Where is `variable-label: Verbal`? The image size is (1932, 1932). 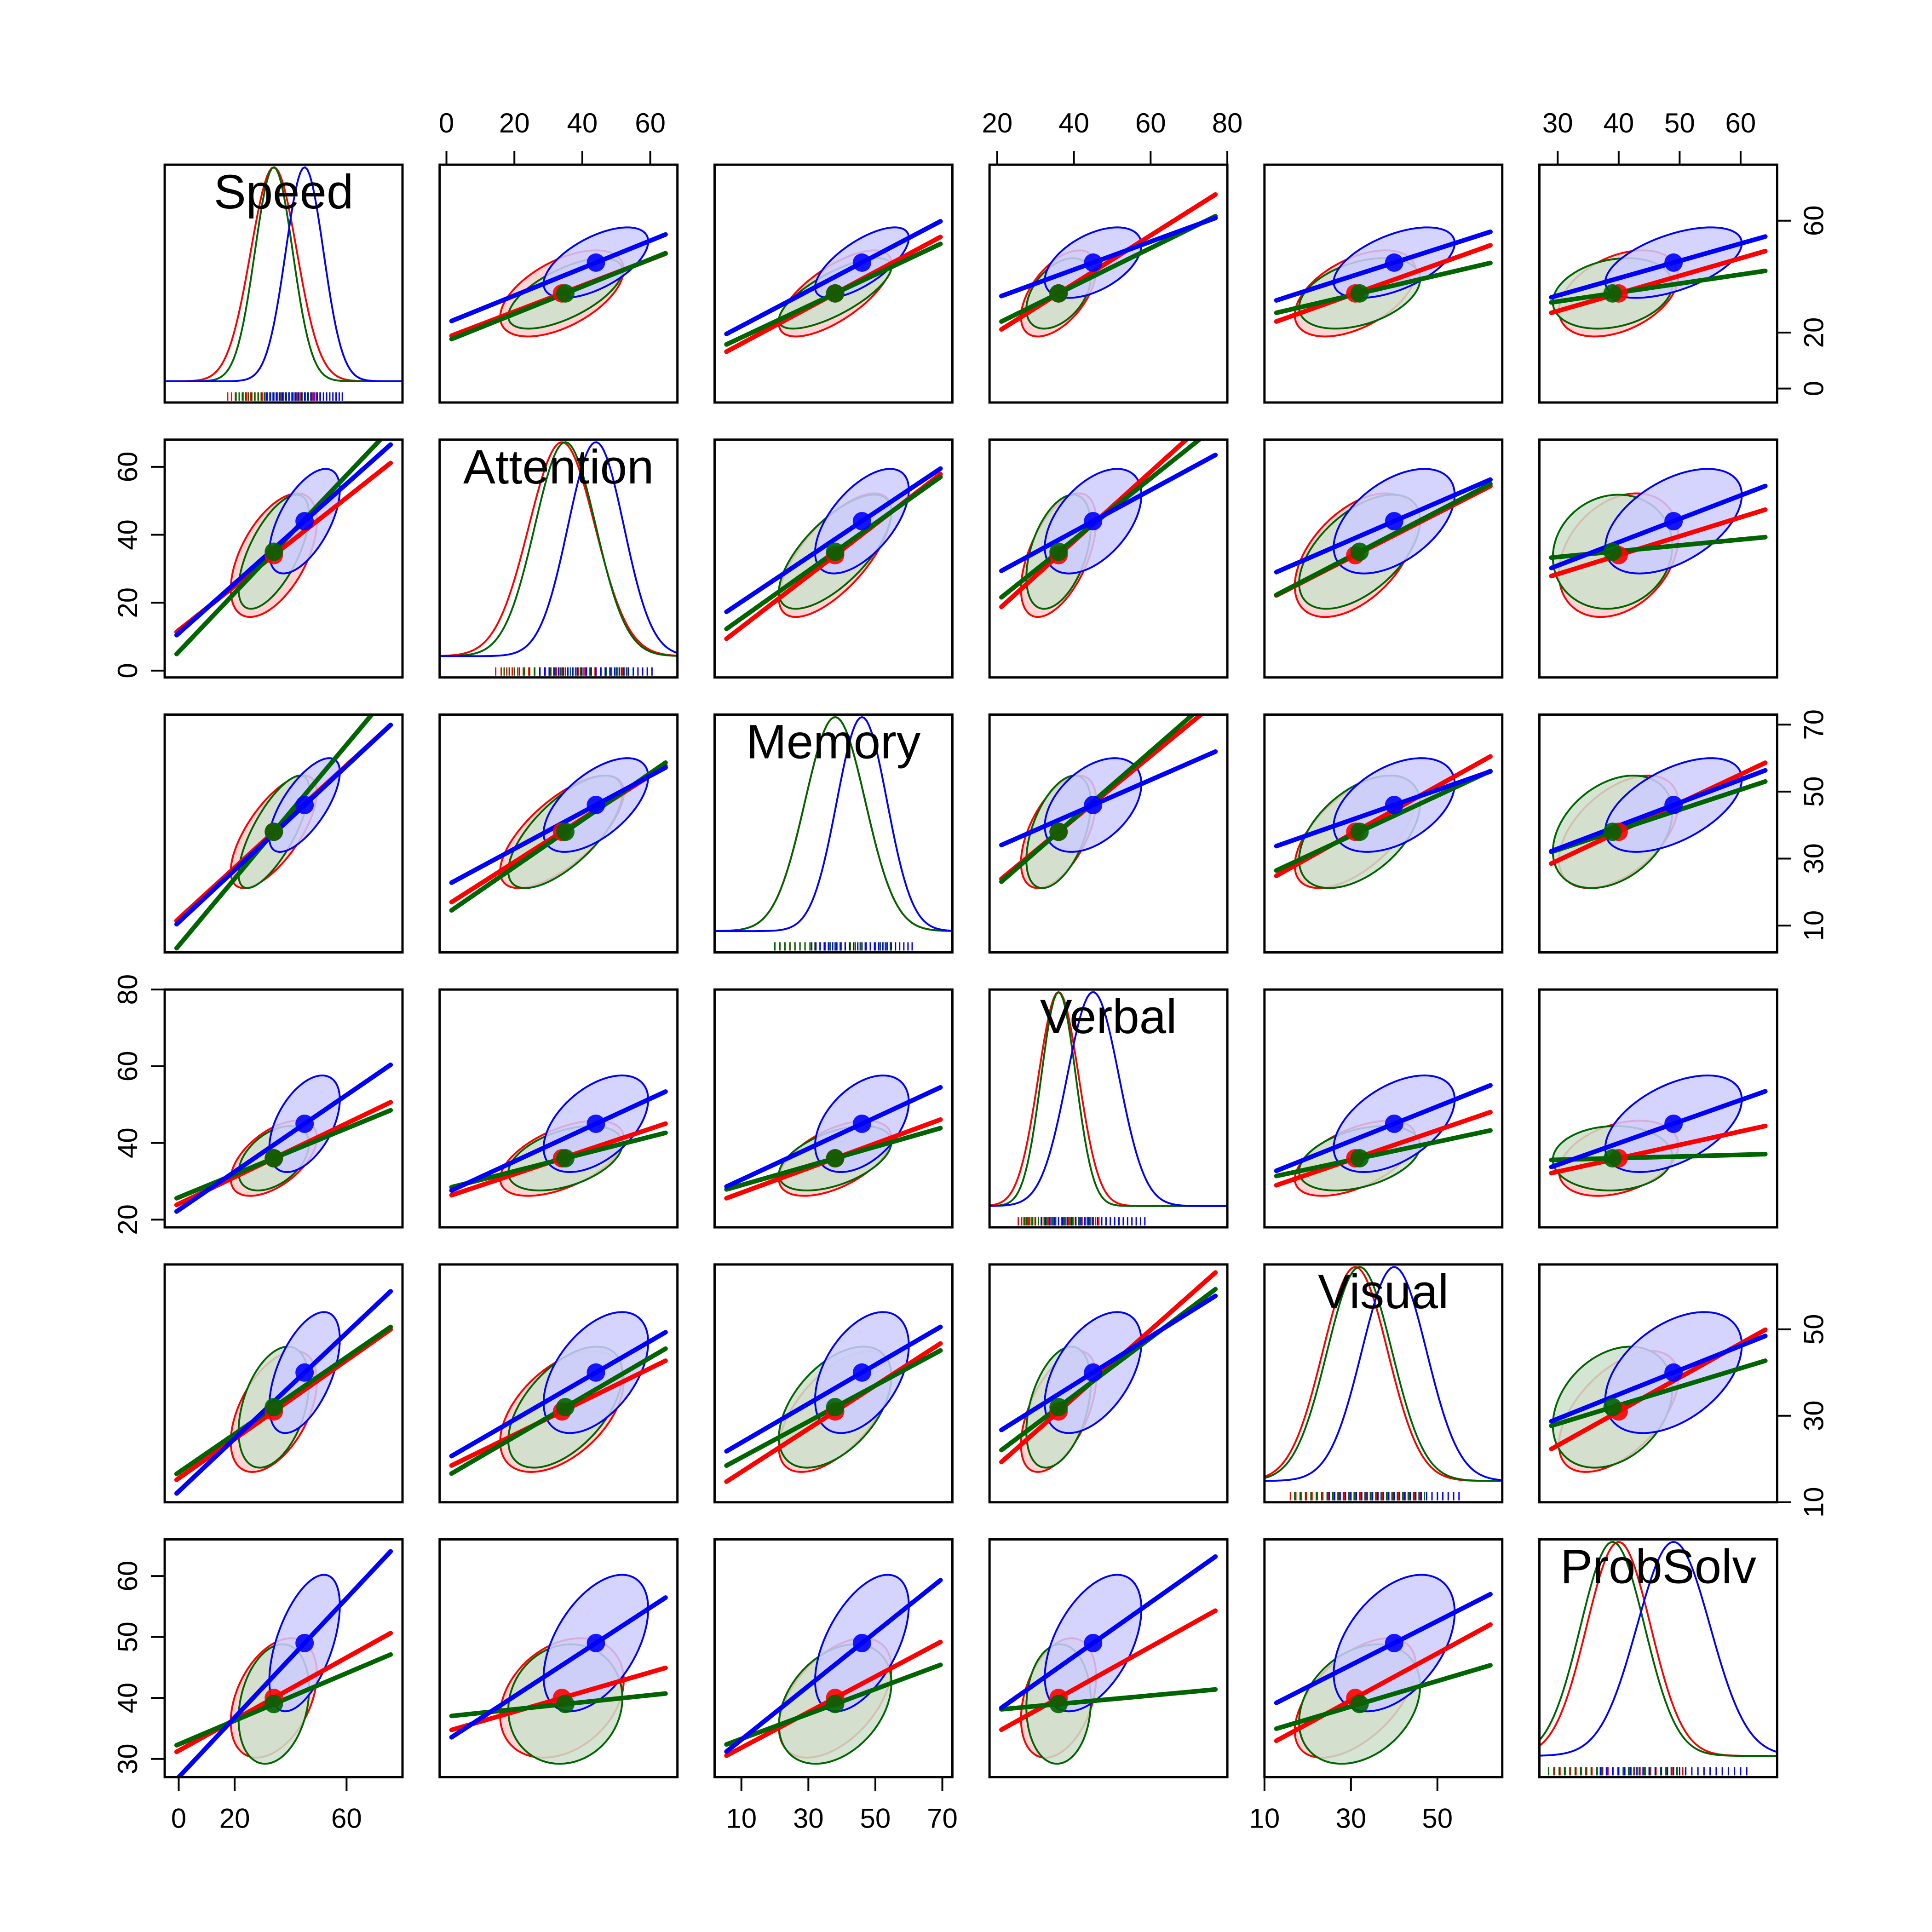 variable-label: Verbal is located at coordinates (1108, 1017).